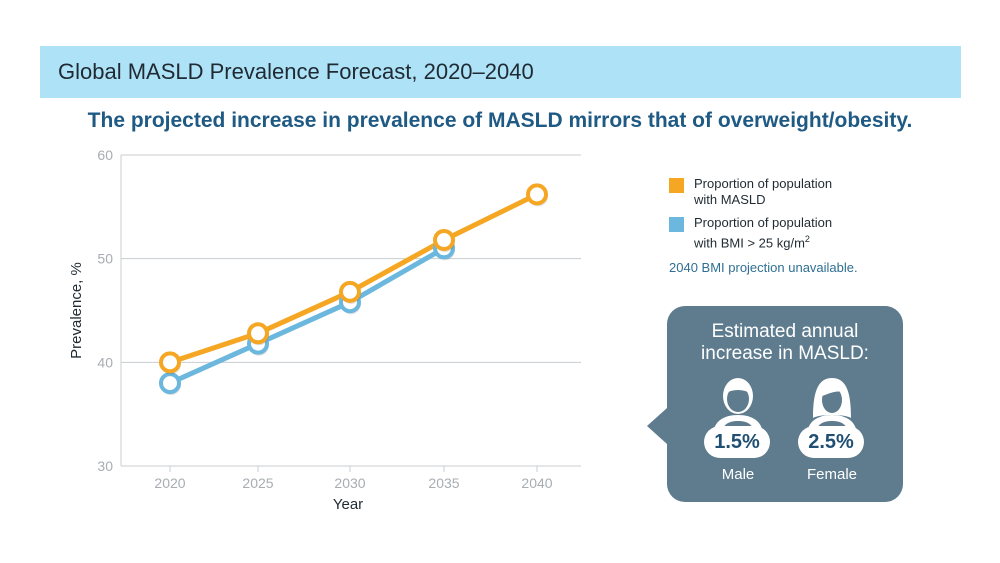 The image size is (1000, 563). What do you see at coordinates (170, 383) in the screenshot?
I see `point-bmi-2020` at bounding box center [170, 383].